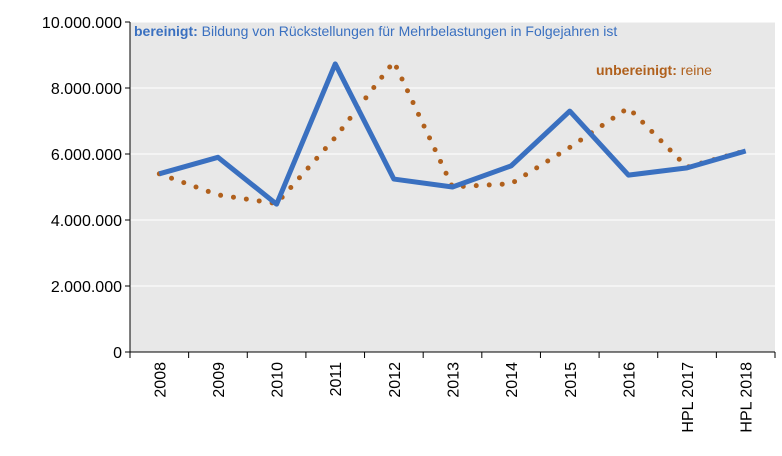 The width and height of the screenshot is (782, 456). Describe the element at coordinates (219, 380) in the screenshot. I see `x-tick-label: 2009` at that location.